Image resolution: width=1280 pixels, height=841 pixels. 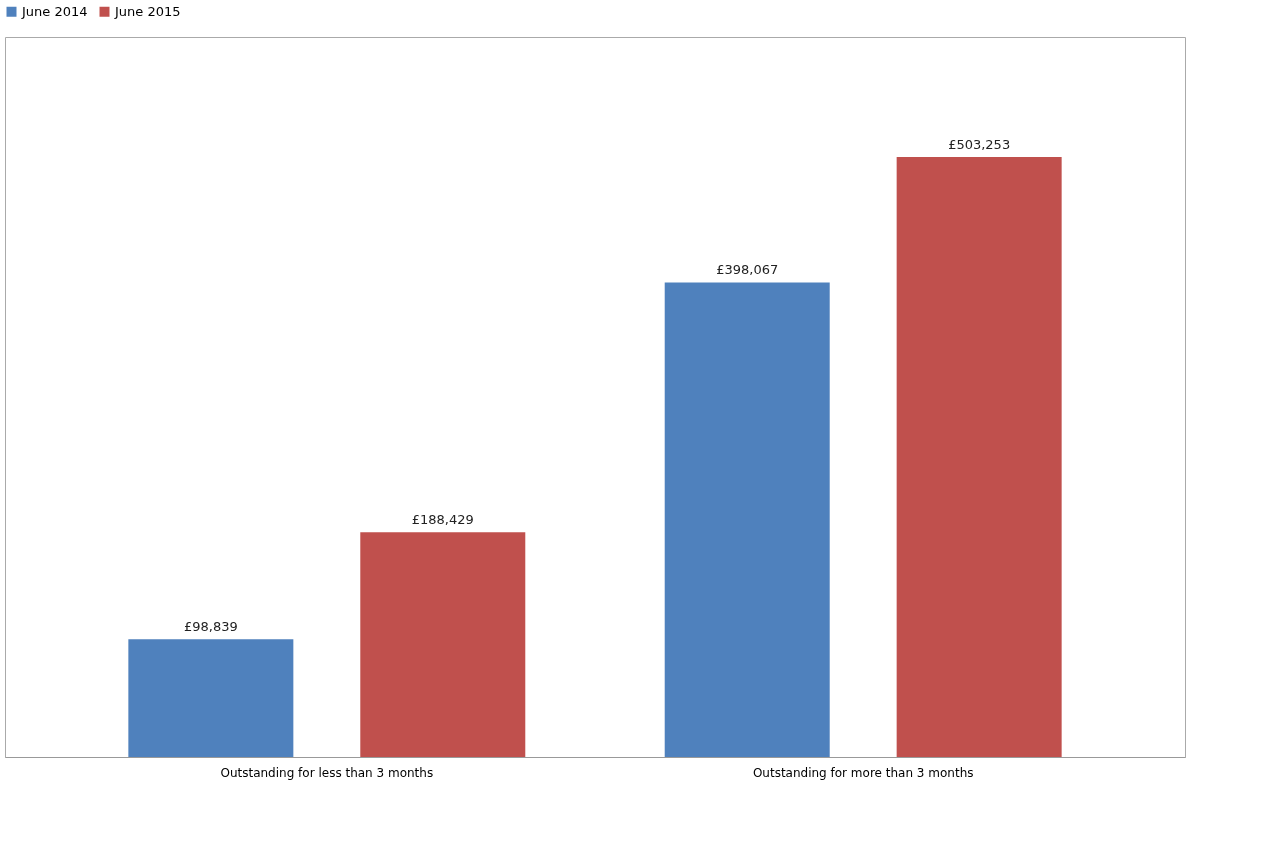 What do you see at coordinates (147, 11) in the screenshot?
I see `legend-label: June 2015` at bounding box center [147, 11].